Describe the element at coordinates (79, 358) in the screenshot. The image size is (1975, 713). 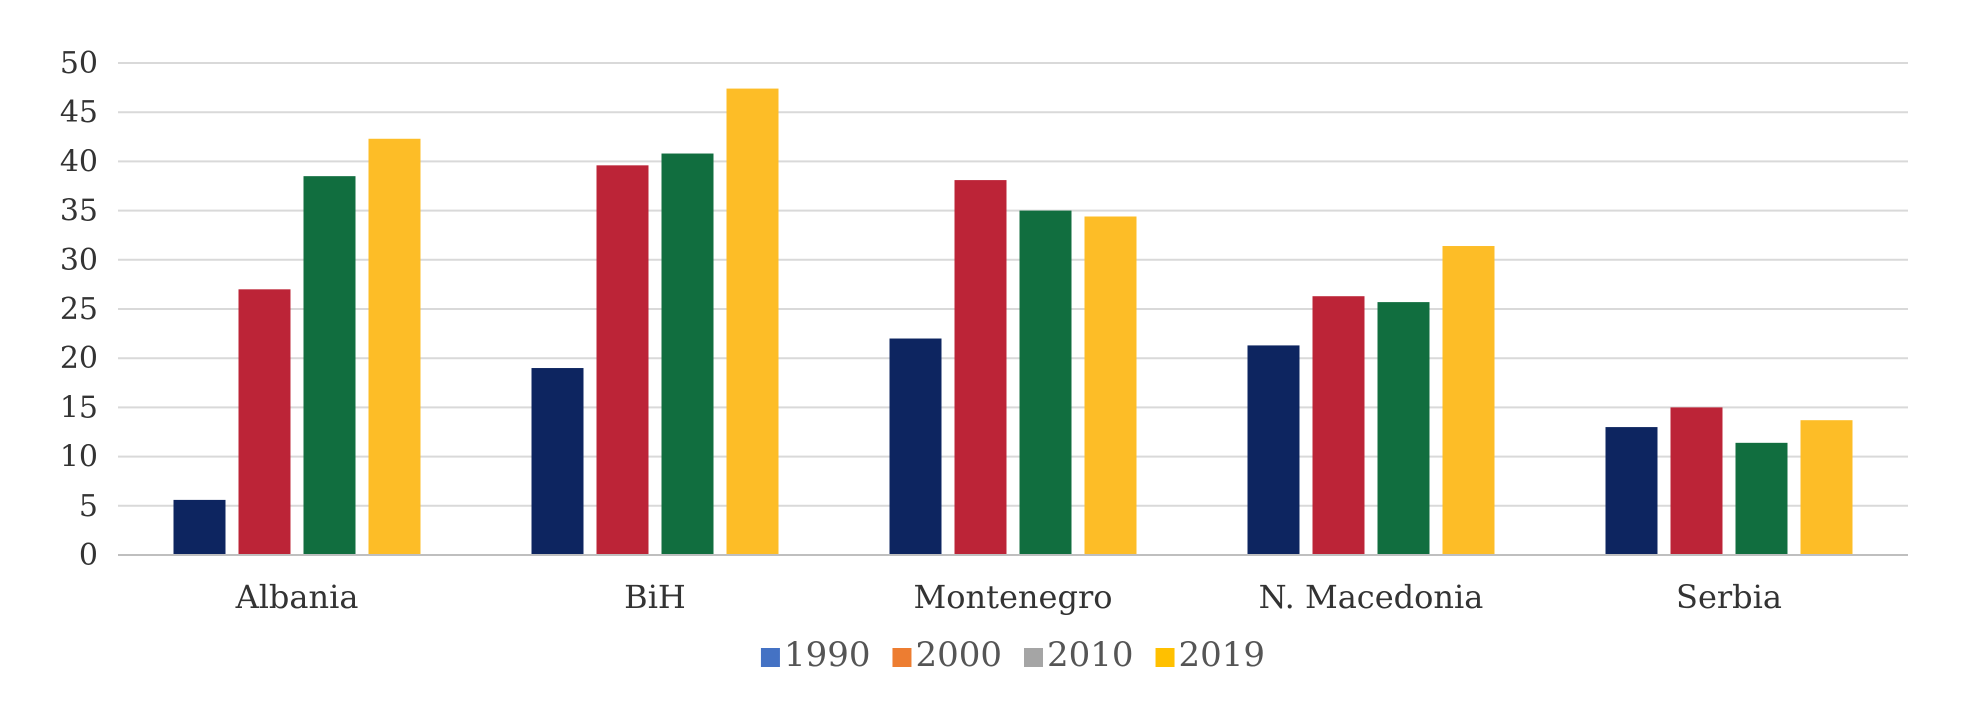
I see `y-tick-label: 20` at that location.